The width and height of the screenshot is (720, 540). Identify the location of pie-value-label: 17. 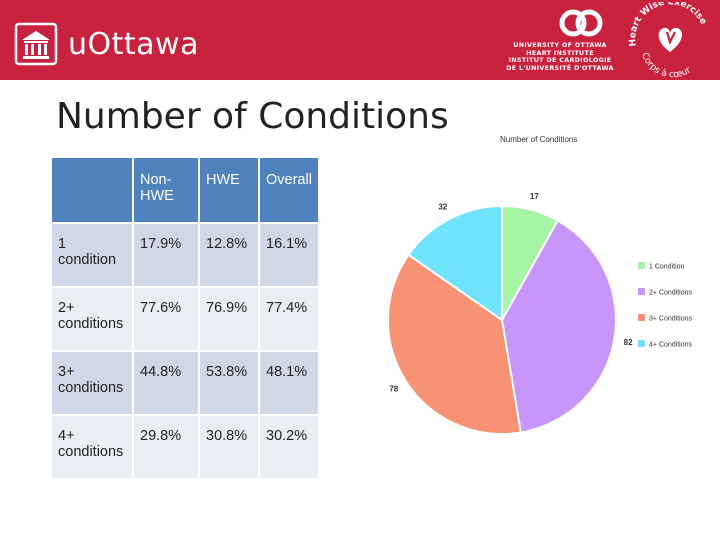
(534, 196).